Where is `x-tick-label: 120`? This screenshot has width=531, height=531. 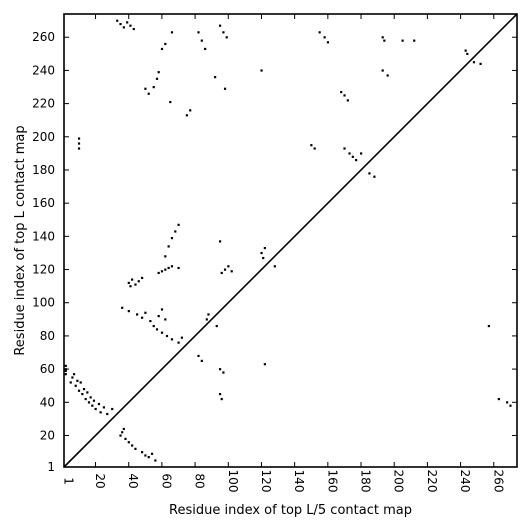
x-tick-label: 120 is located at coordinates (266, 481).